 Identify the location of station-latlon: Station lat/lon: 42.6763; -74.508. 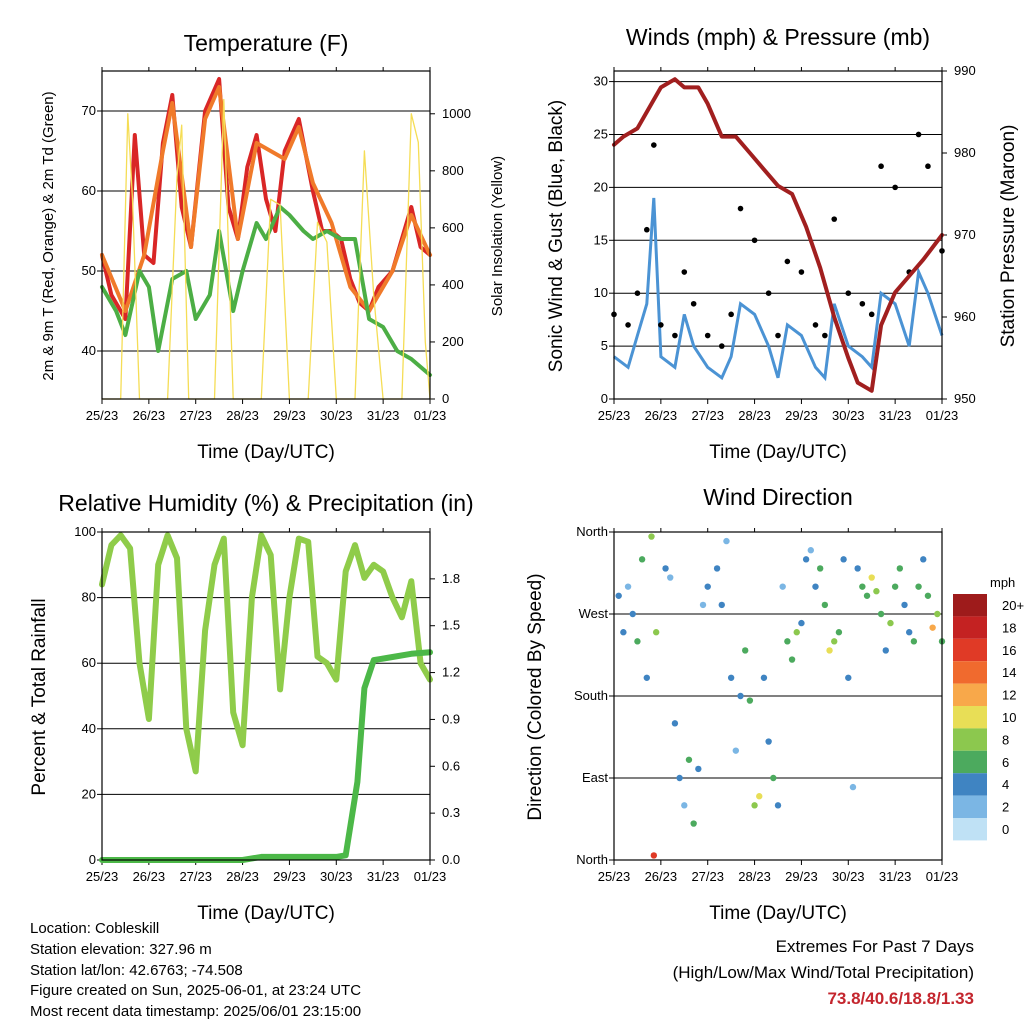
(136, 970).